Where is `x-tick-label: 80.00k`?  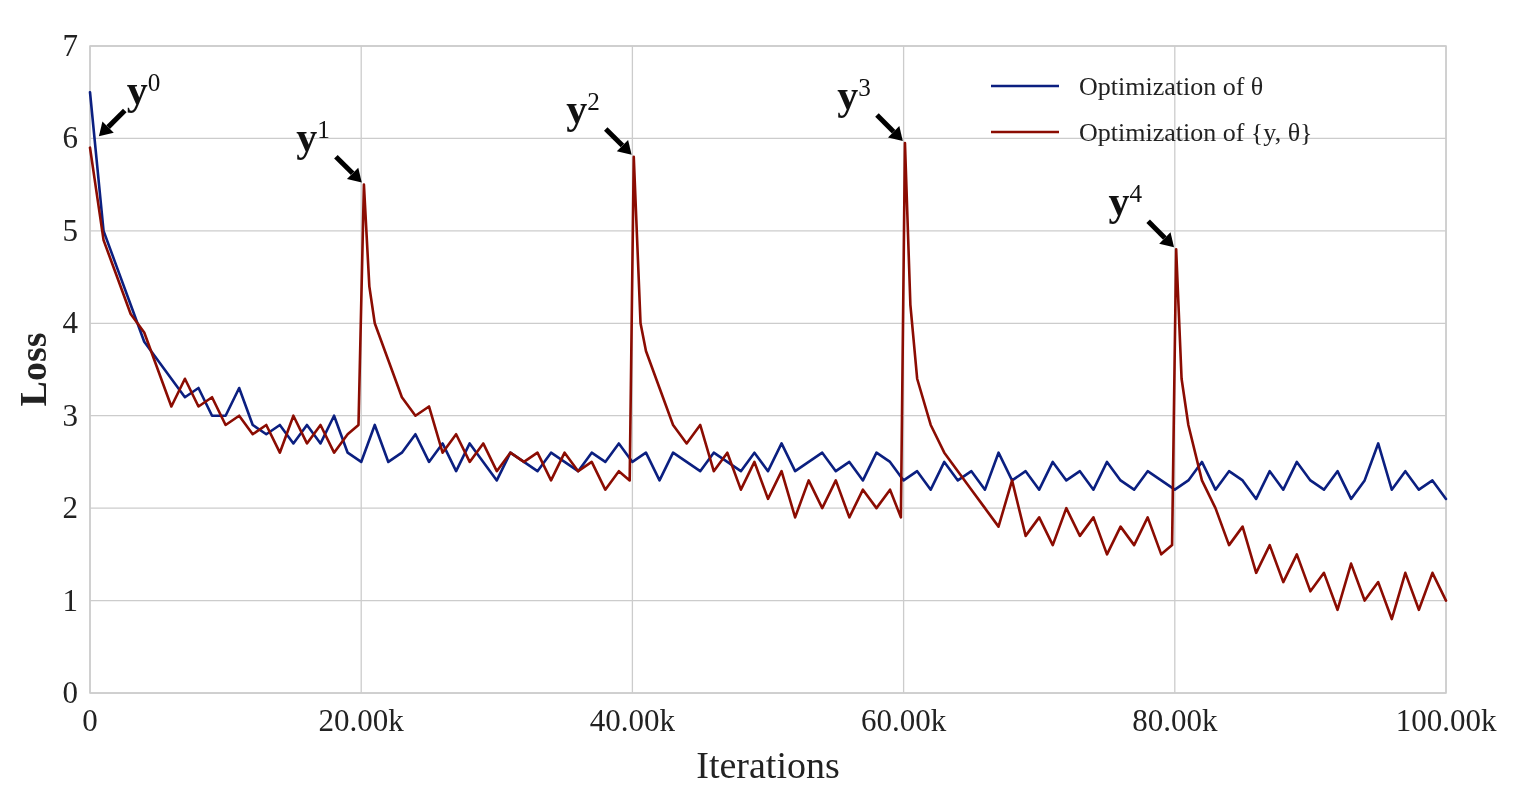 x-tick-label: 80.00k is located at coordinates (1175, 720).